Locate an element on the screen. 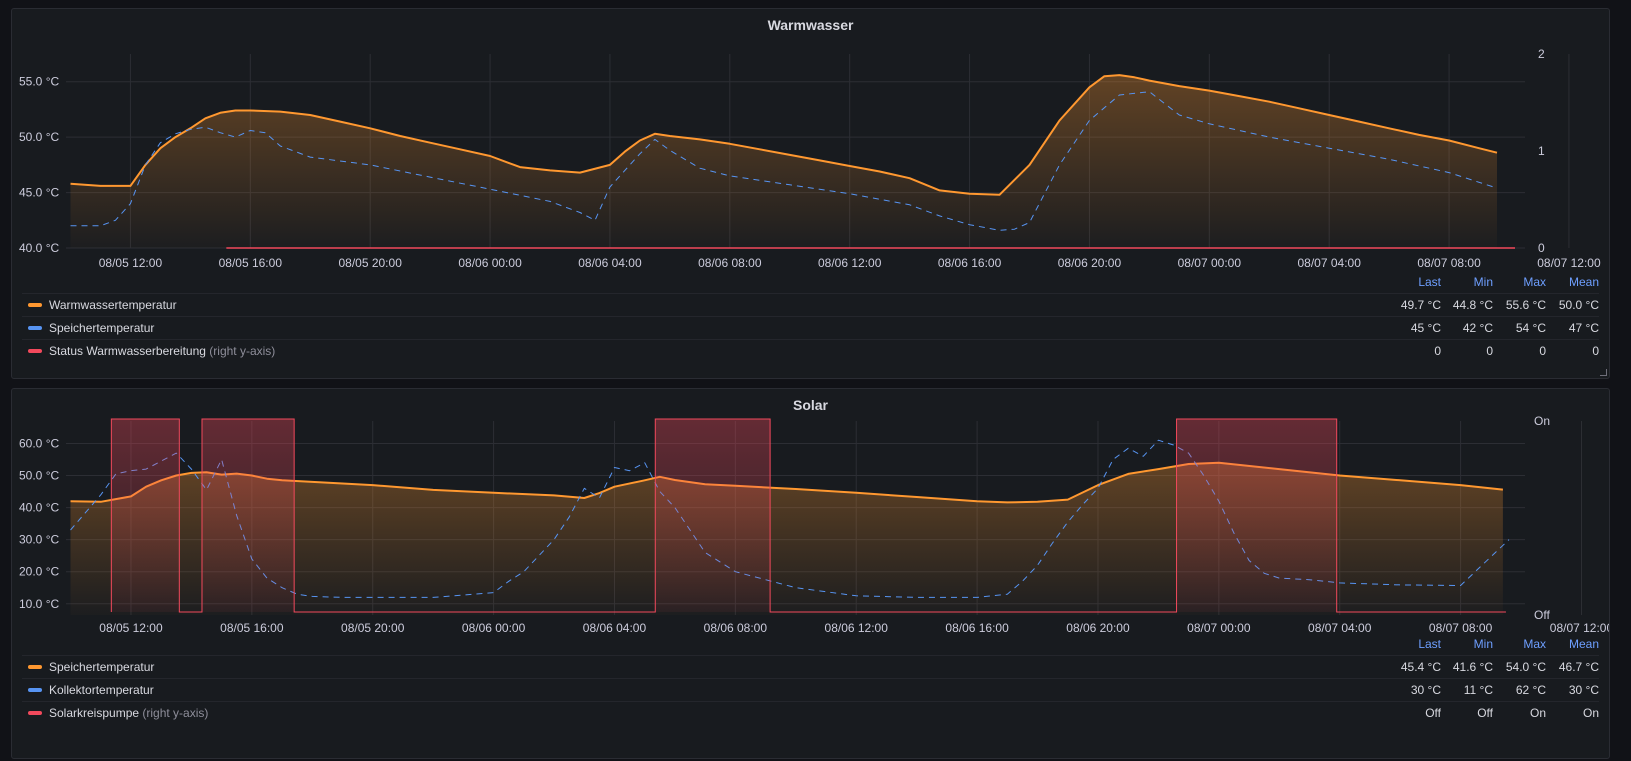 The width and height of the screenshot is (1631, 761). y-left-tick-label: 30.0 °C is located at coordinates (39, 540).